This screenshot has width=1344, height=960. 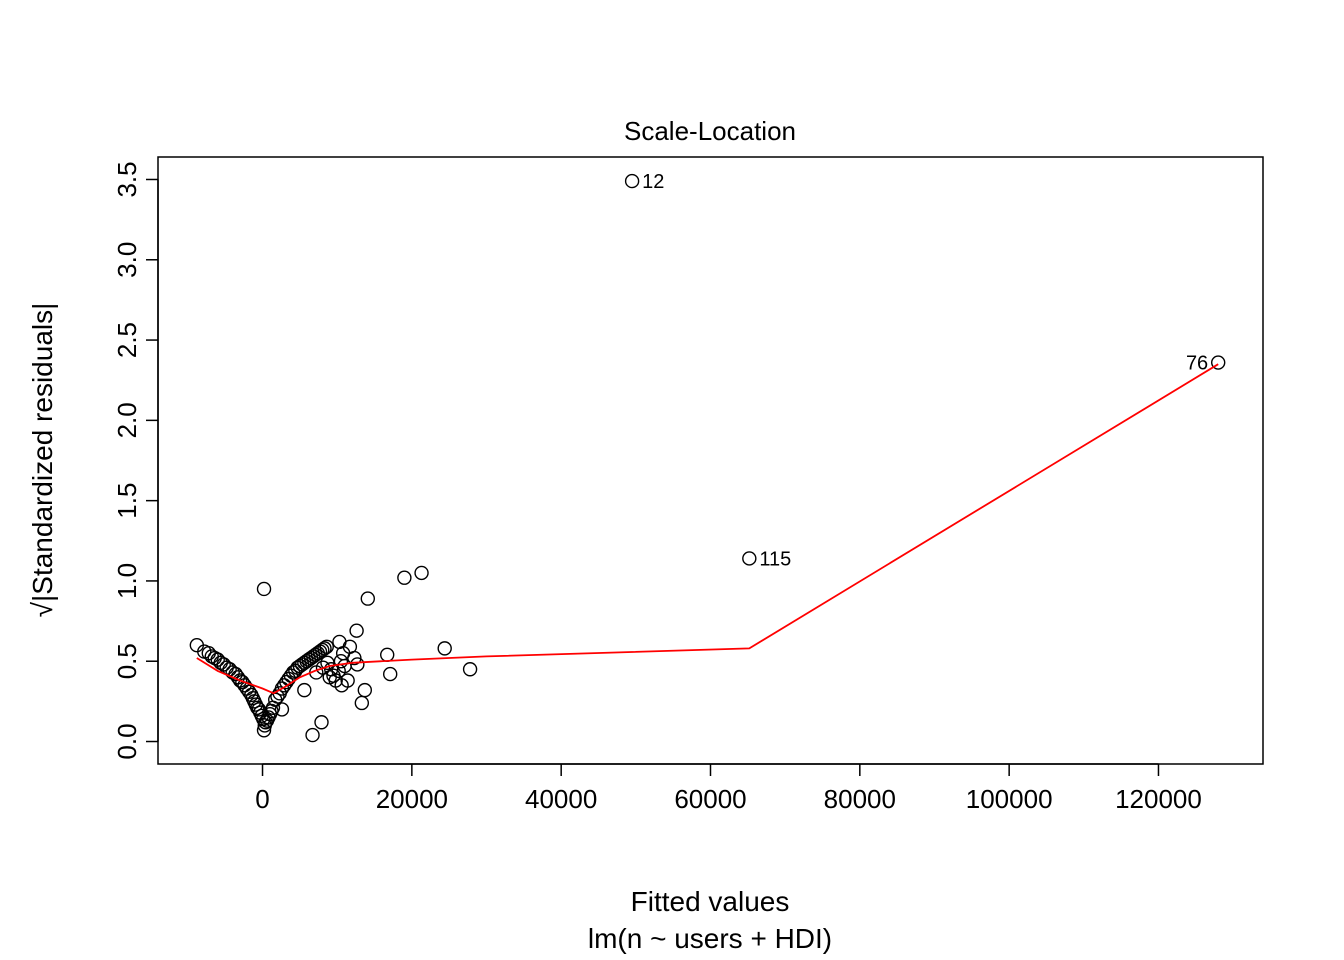 What do you see at coordinates (127, 260) in the screenshot?
I see `y-tick-label: 3.0` at bounding box center [127, 260].